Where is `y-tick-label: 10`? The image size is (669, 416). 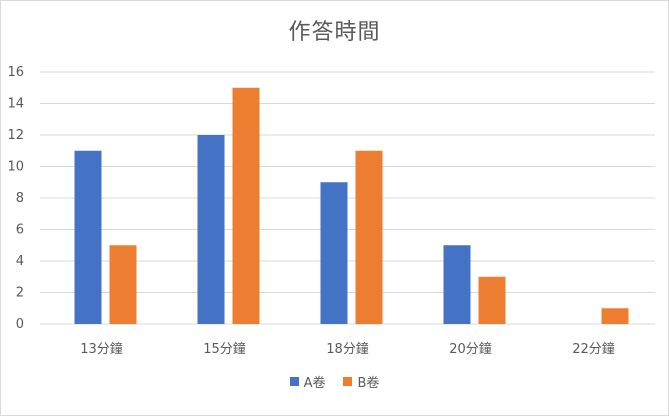
y-tick-label: 10 is located at coordinates (15, 167).